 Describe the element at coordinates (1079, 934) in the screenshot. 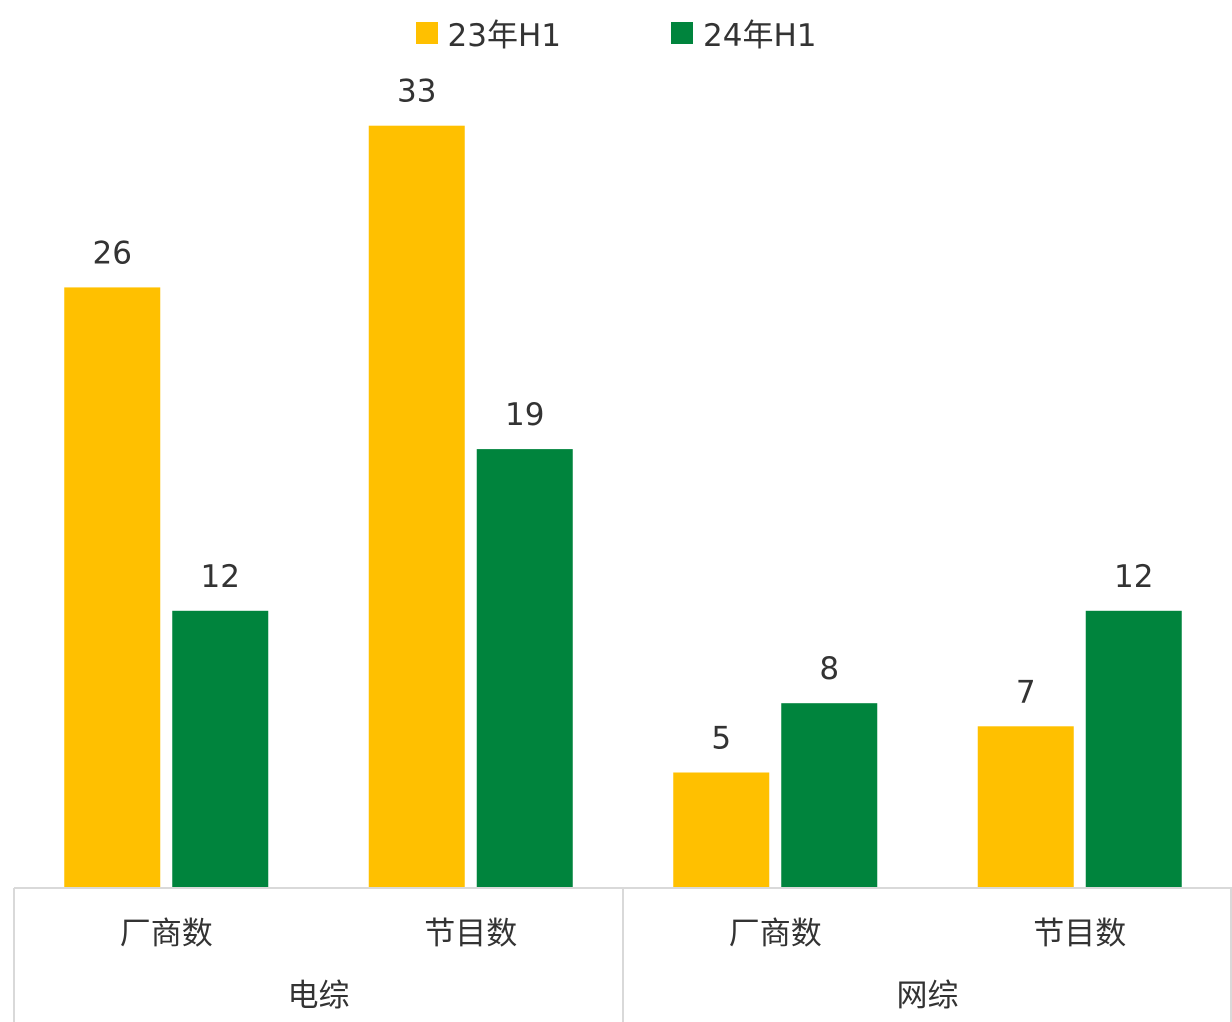

I see `category-label-4: 节目数` at that location.